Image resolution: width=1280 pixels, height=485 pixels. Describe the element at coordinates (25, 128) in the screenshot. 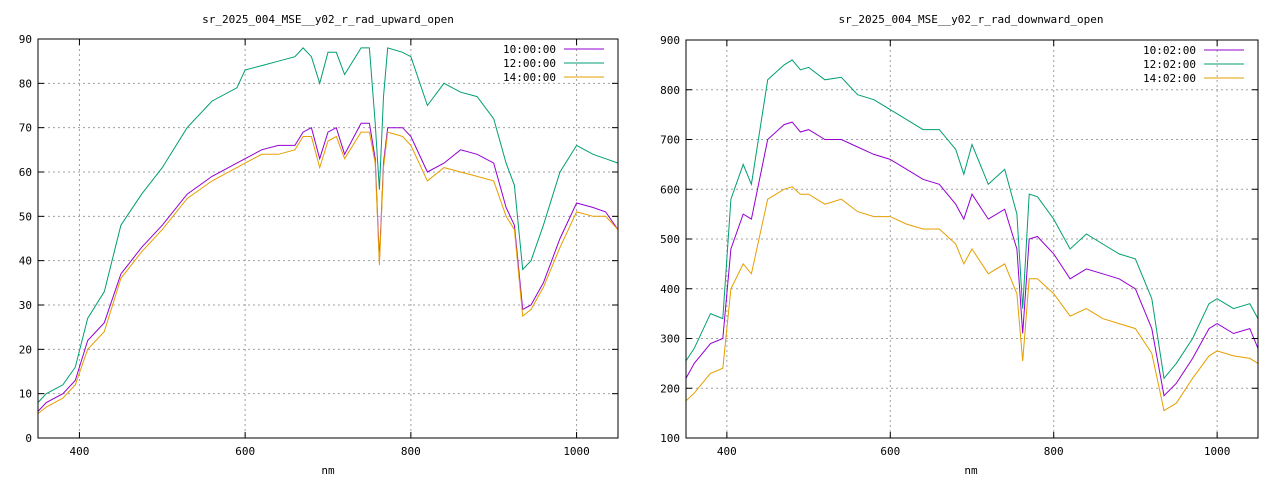

I see `y-tick-label: 70` at that location.